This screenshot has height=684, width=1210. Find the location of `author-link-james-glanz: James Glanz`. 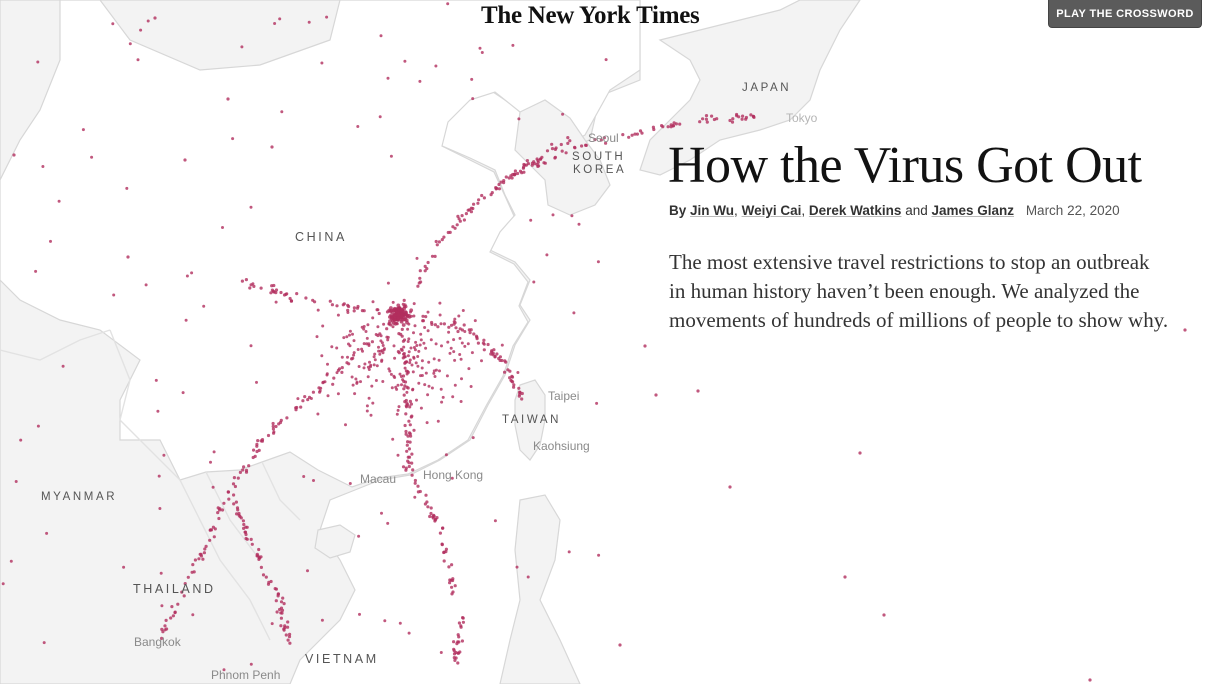

author-link-james-glanz: James Glanz is located at coordinates (973, 210).